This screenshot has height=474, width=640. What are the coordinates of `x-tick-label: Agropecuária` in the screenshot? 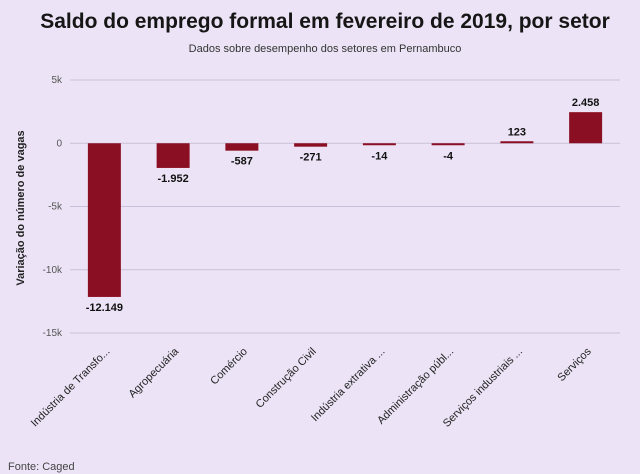 It's located at (153, 372).